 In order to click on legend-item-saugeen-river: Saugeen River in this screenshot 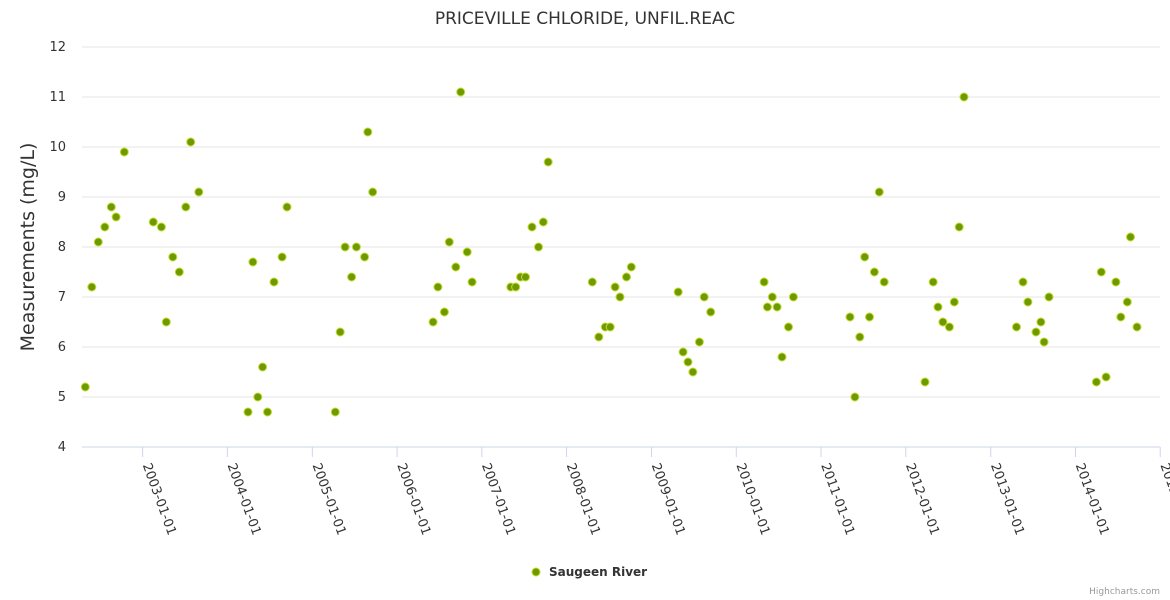, I will do `click(598, 572)`.